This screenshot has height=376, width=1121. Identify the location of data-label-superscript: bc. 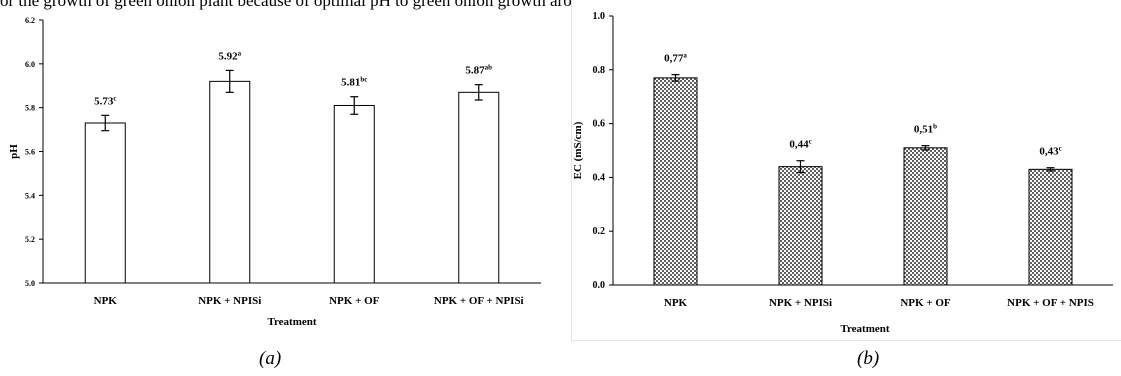
(363, 80).